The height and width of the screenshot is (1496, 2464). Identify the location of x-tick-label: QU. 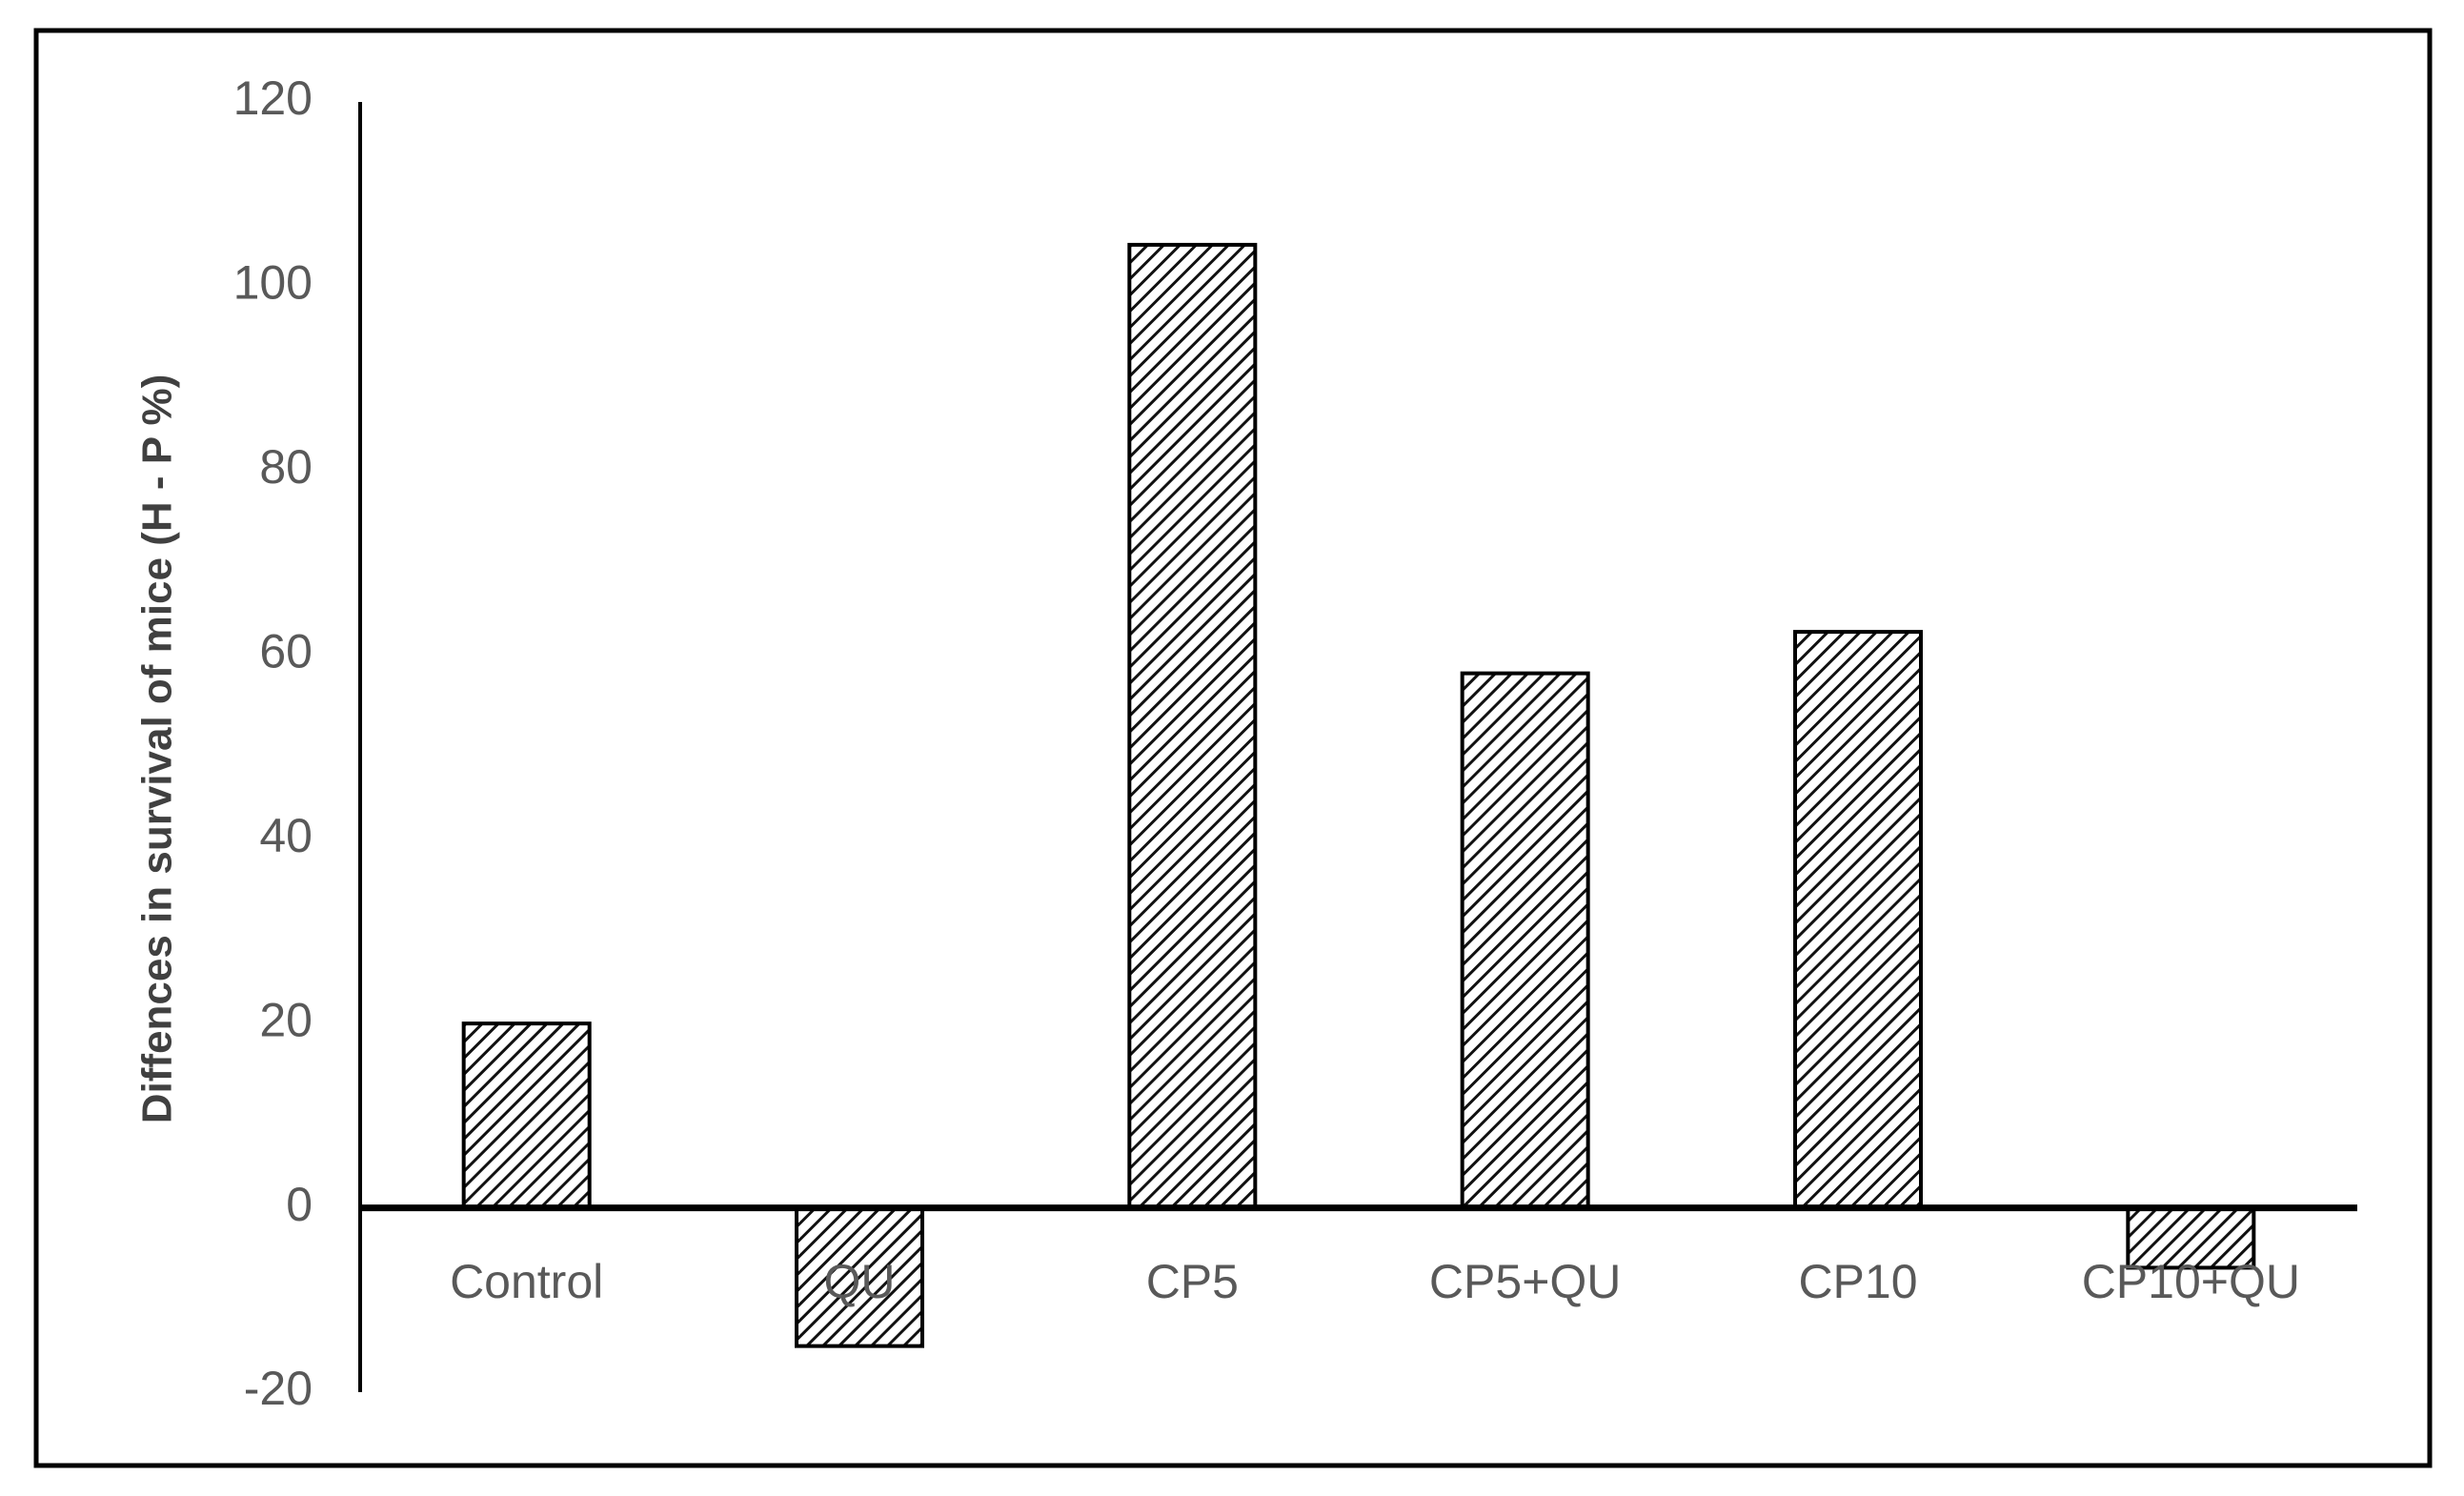
(860, 1282).